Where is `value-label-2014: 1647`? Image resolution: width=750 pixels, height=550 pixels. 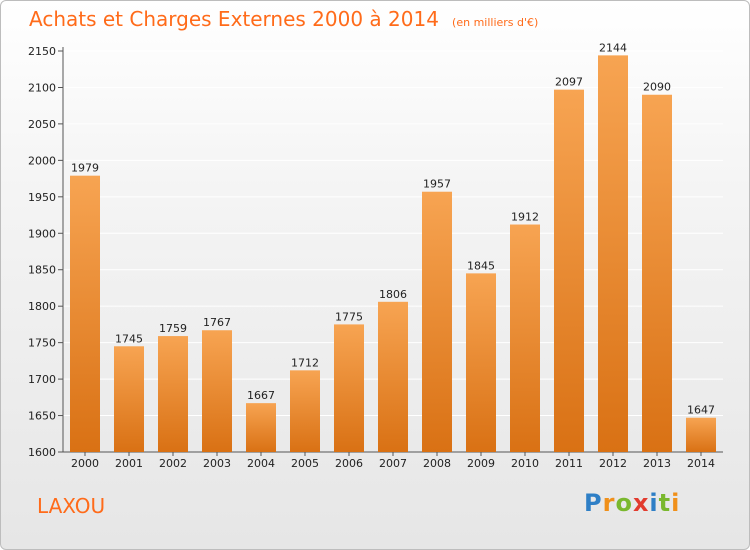
value-label-2014: 1647 is located at coordinates (701, 410).